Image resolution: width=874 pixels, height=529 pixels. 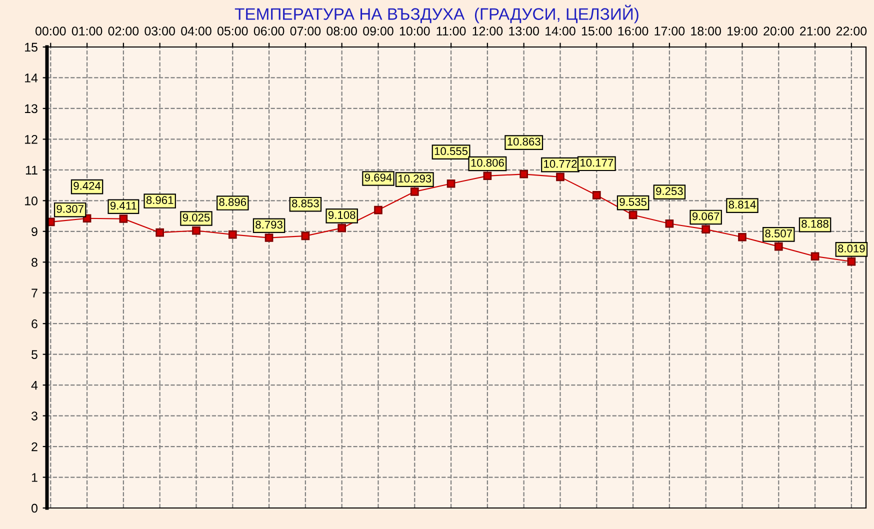 I want to click on x-tick-label: 02:00, so click(x=123, y=31).